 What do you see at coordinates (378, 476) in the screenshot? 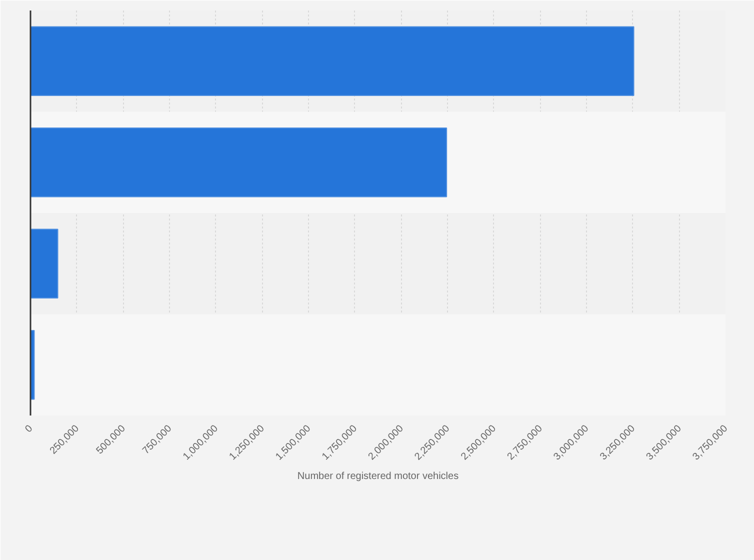
I see `x-axis-title: Number of registered motor vehicles` at bounding box center [378, 476].